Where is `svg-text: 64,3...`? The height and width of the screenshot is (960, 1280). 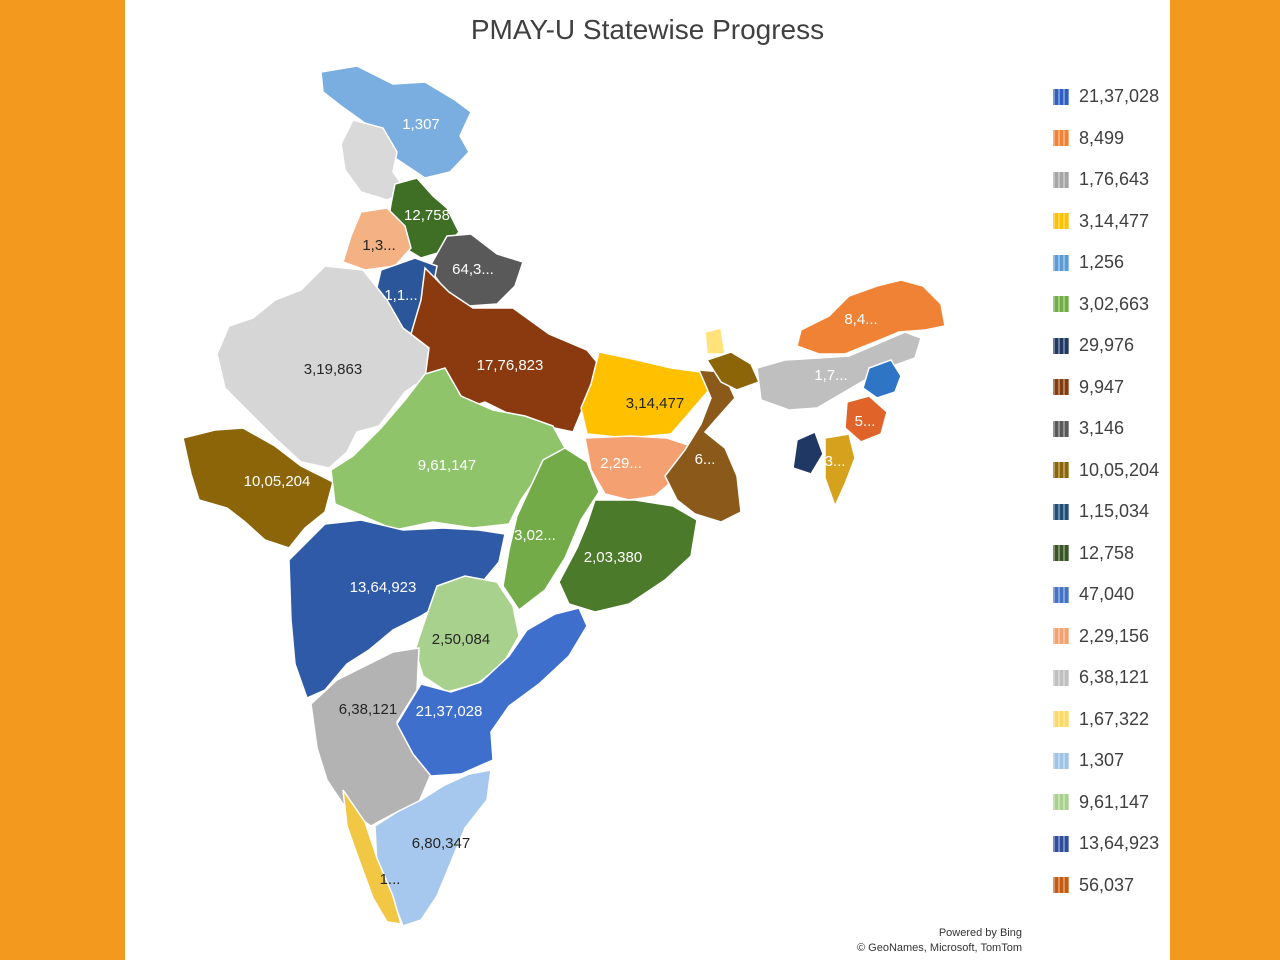
svg-text: 64,3... is located at coordinates (473, 269).